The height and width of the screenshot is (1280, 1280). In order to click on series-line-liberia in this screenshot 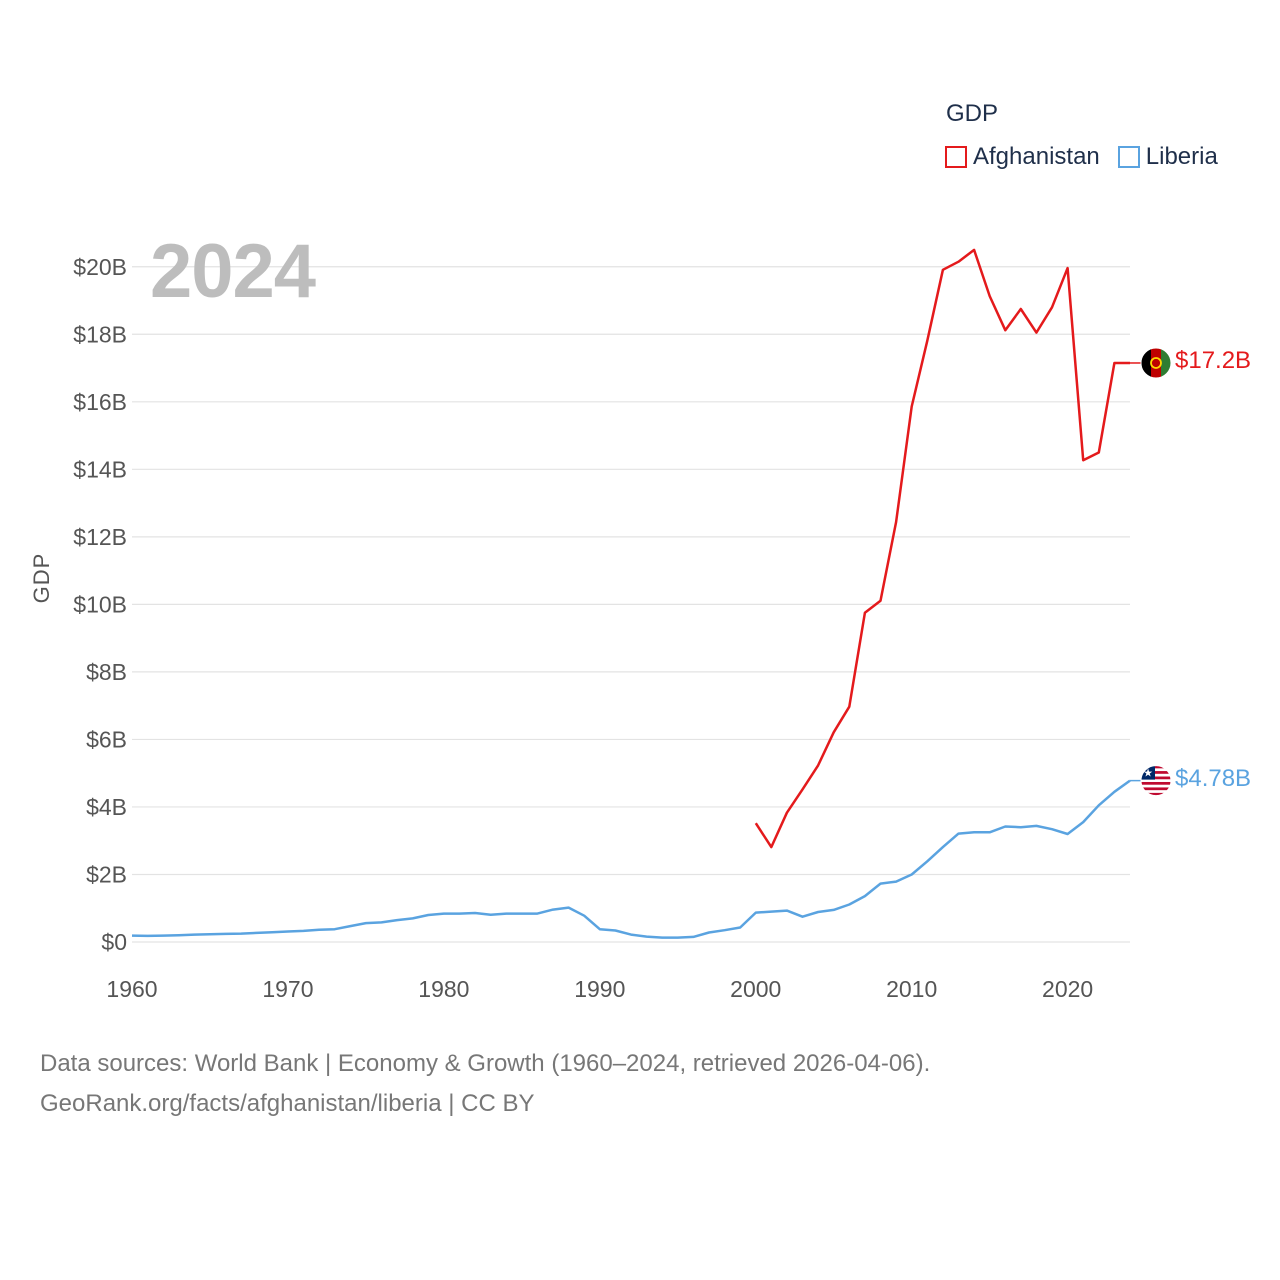, I will do `click(631, 859)`.